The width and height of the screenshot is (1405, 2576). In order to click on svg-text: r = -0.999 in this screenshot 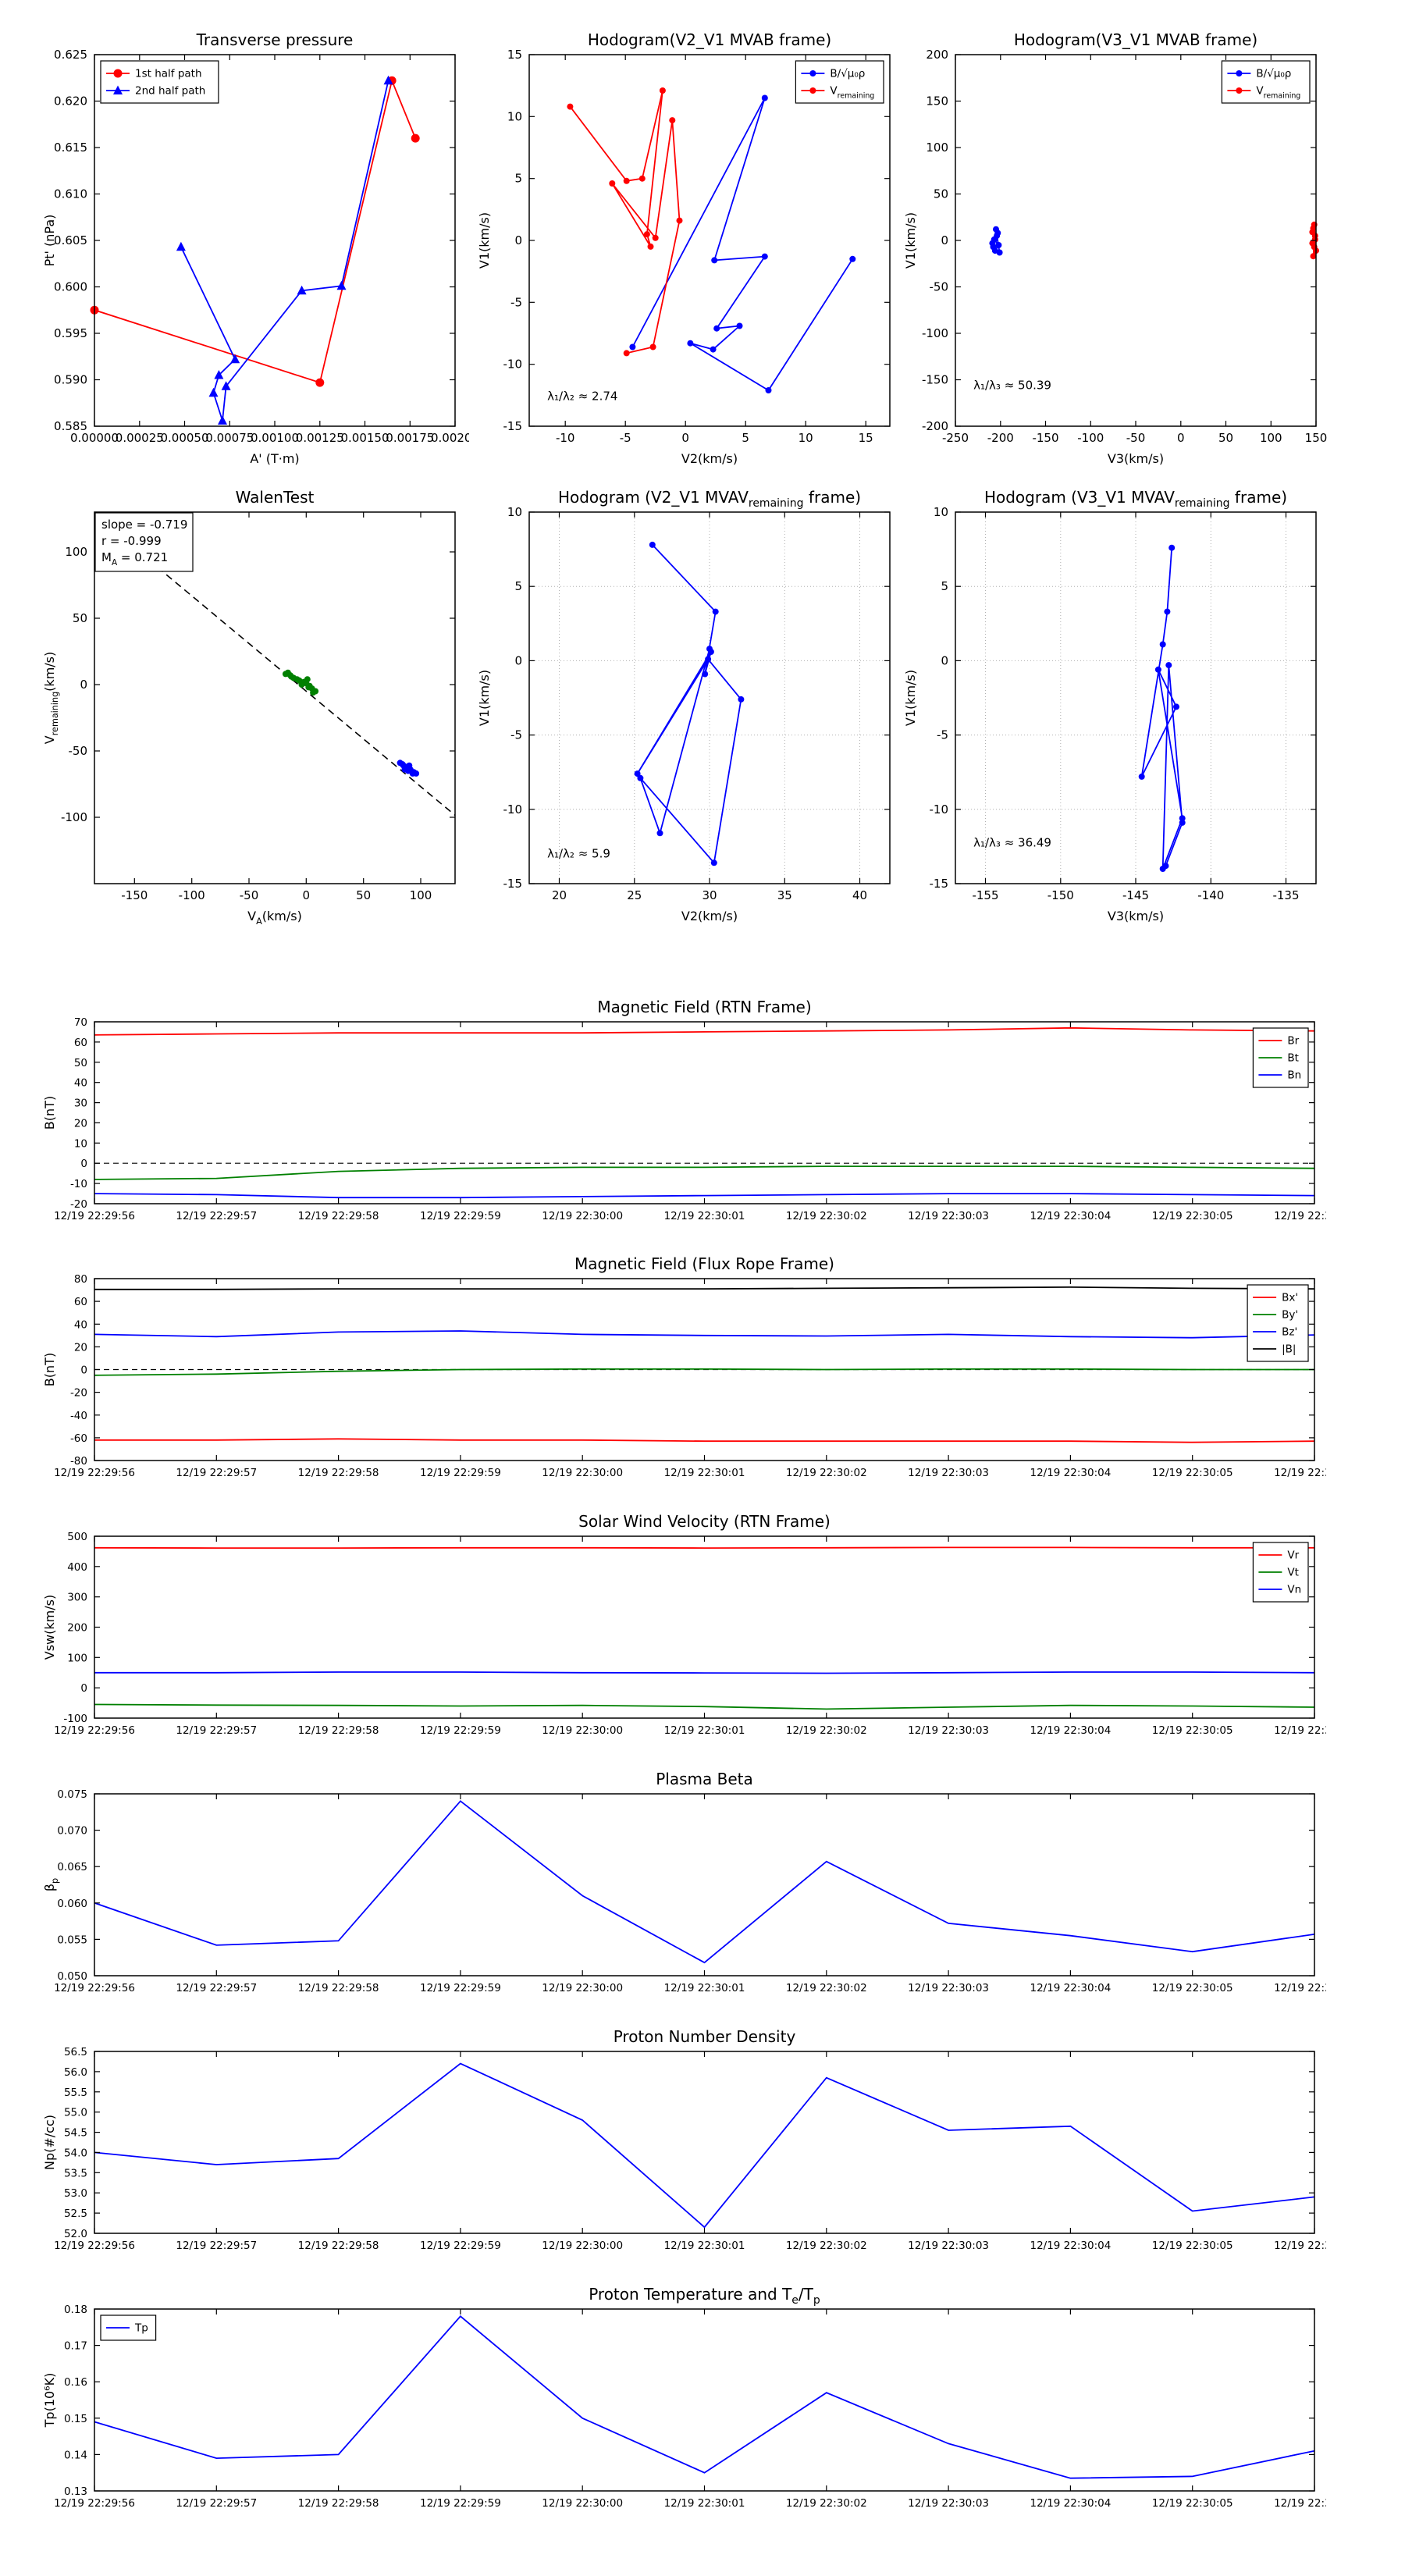, I will do `click(131, 541)`.